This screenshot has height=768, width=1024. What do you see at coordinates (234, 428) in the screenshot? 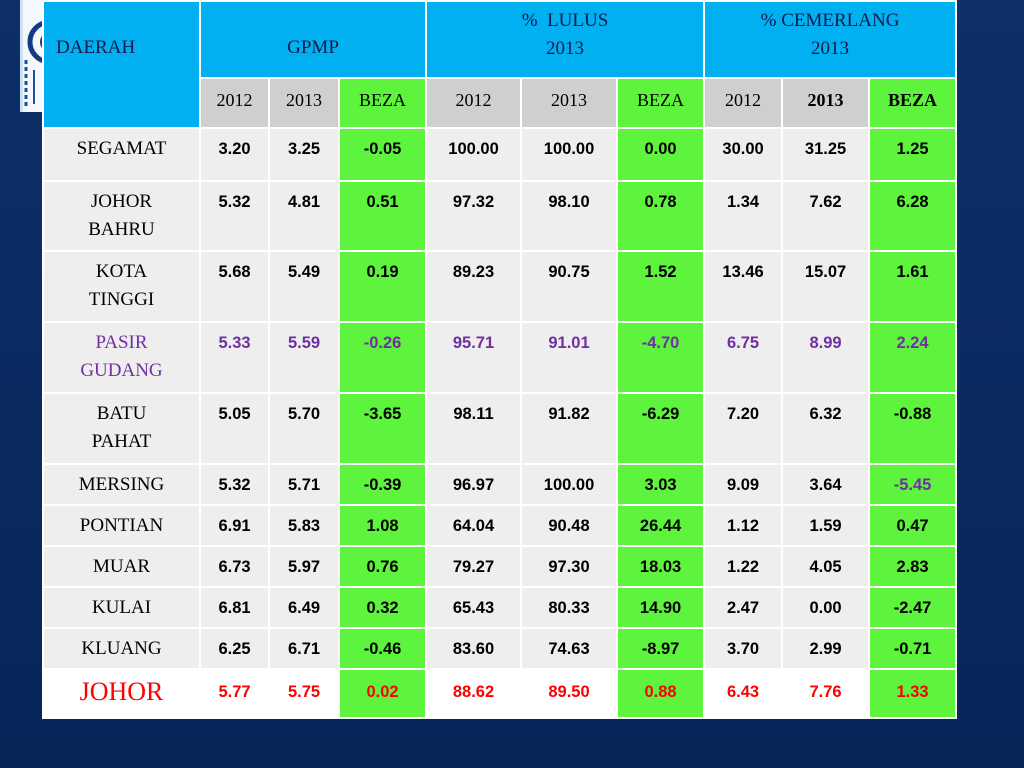
I see `gpmp-2012-cell: 5.05` at bounding box center [234, 428].